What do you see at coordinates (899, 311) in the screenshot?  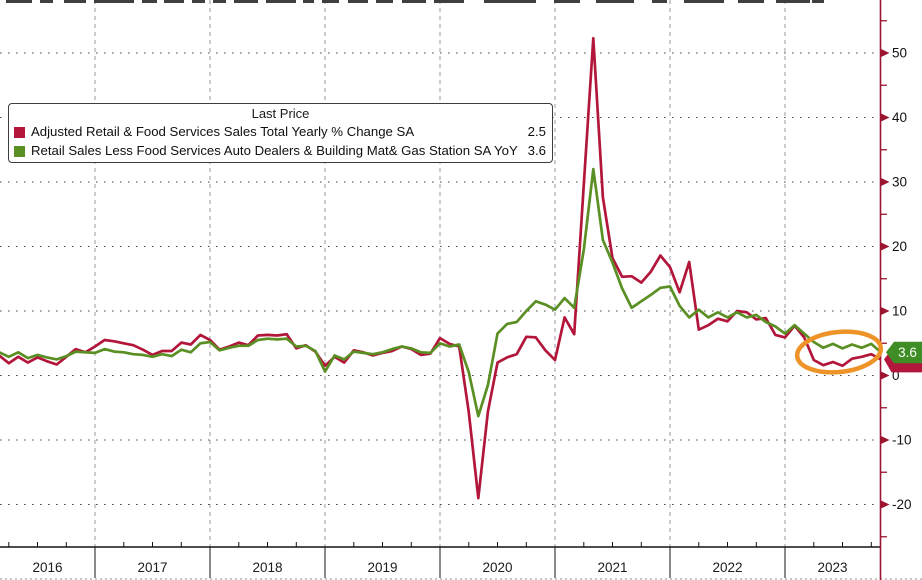 I see `y-tick-label: 10` at bounding box center [899, 311].